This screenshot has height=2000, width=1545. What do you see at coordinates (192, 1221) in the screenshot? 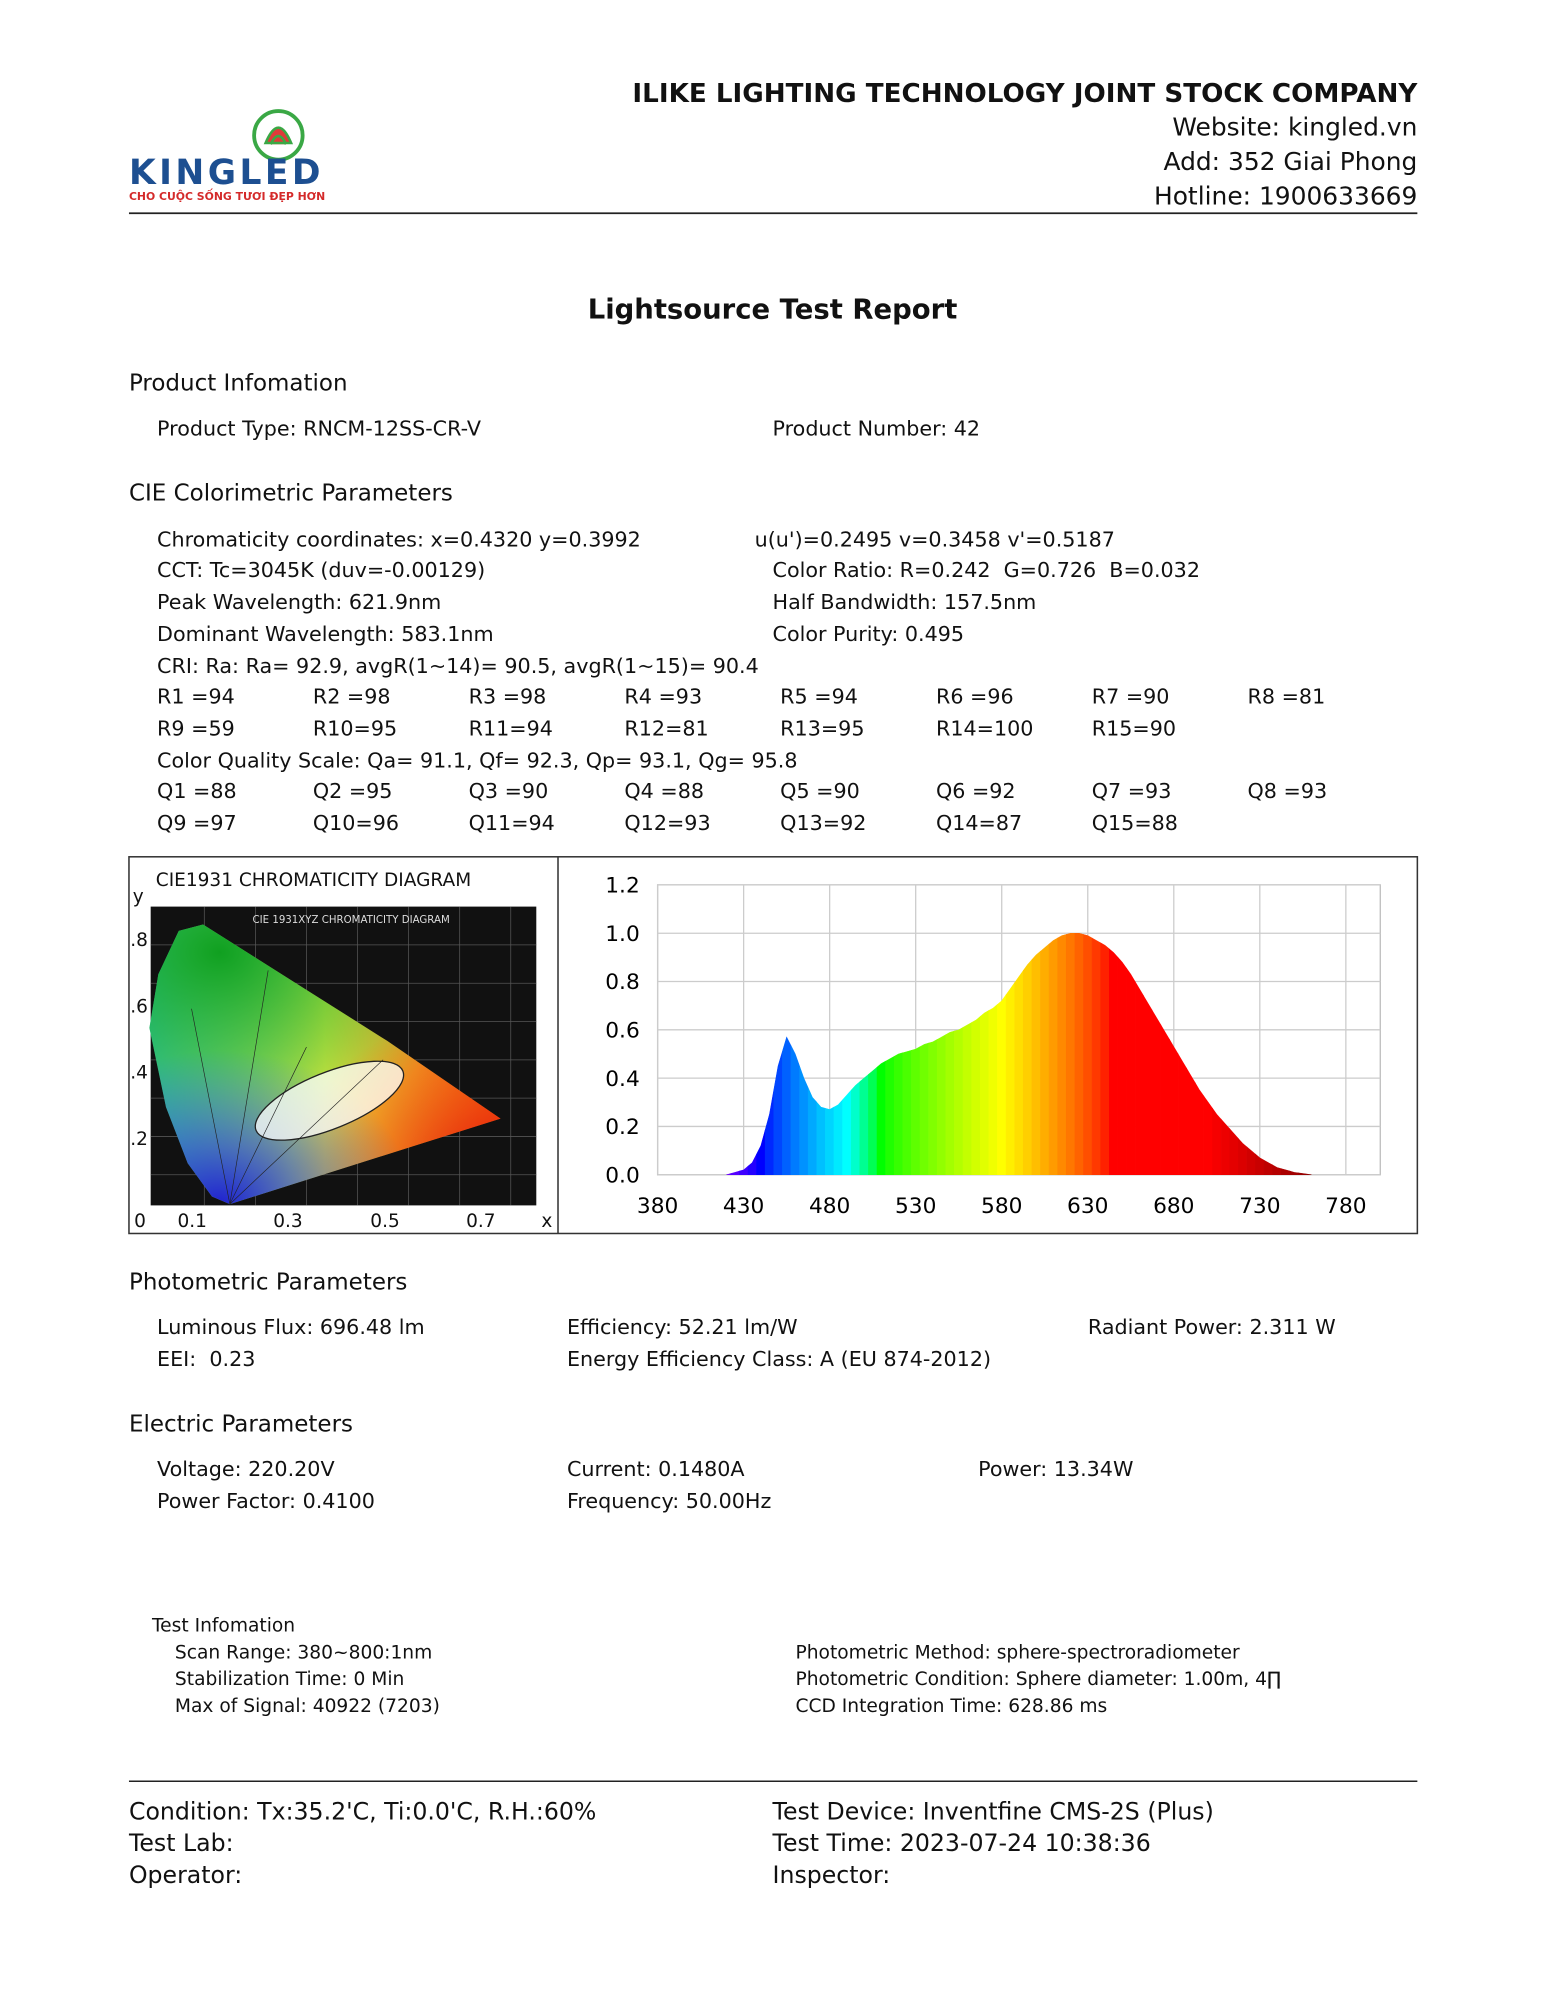
I see `x-tick-label: 0.1` at bounding box center [192, 1221].